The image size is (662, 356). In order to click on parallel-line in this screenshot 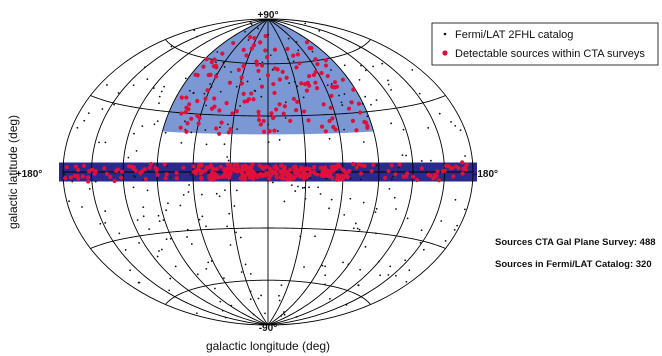, I will do `click(268, 52)`.